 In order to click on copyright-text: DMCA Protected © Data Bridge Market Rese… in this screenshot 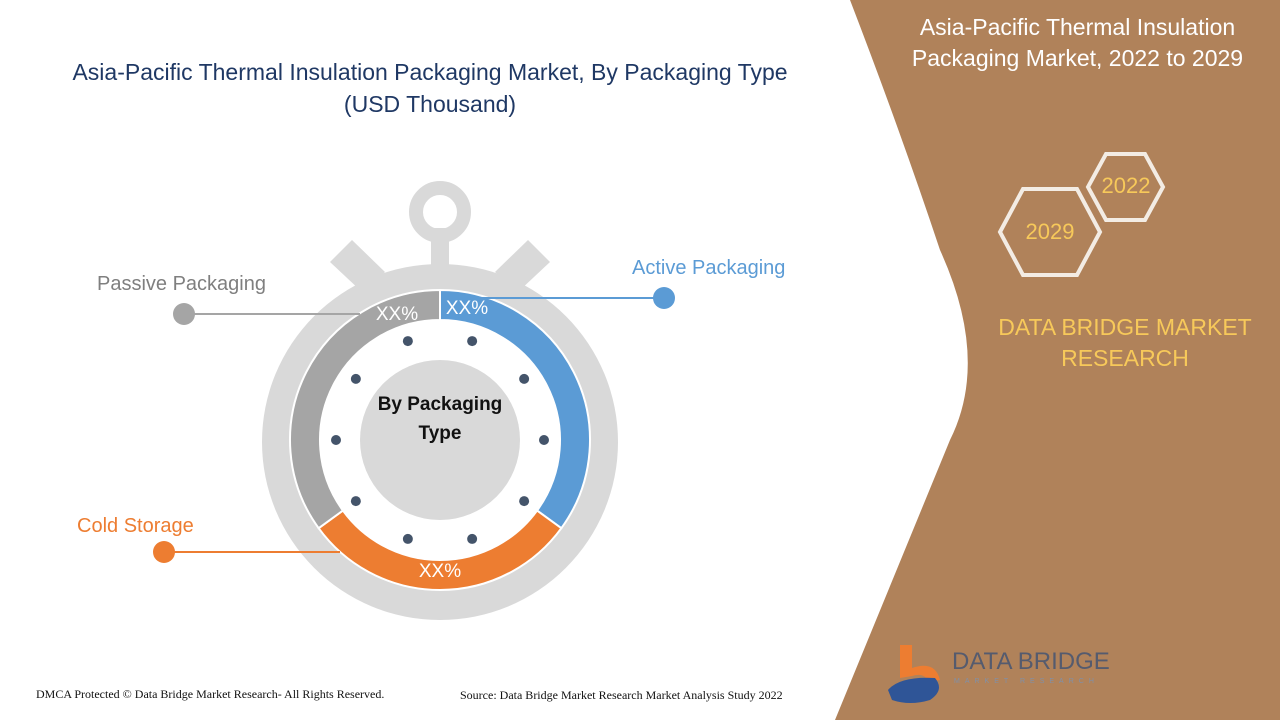, I will do `click(210, 694)`.